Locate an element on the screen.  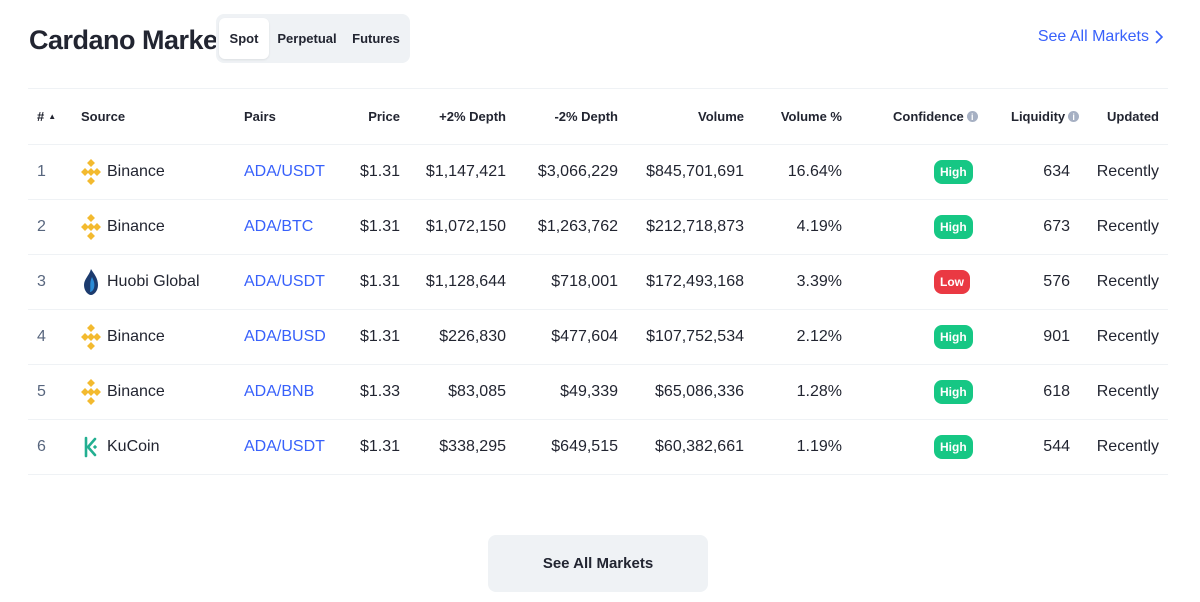
see-all-markets-link-label: See All Markets is located at coordinates (1093, 36).